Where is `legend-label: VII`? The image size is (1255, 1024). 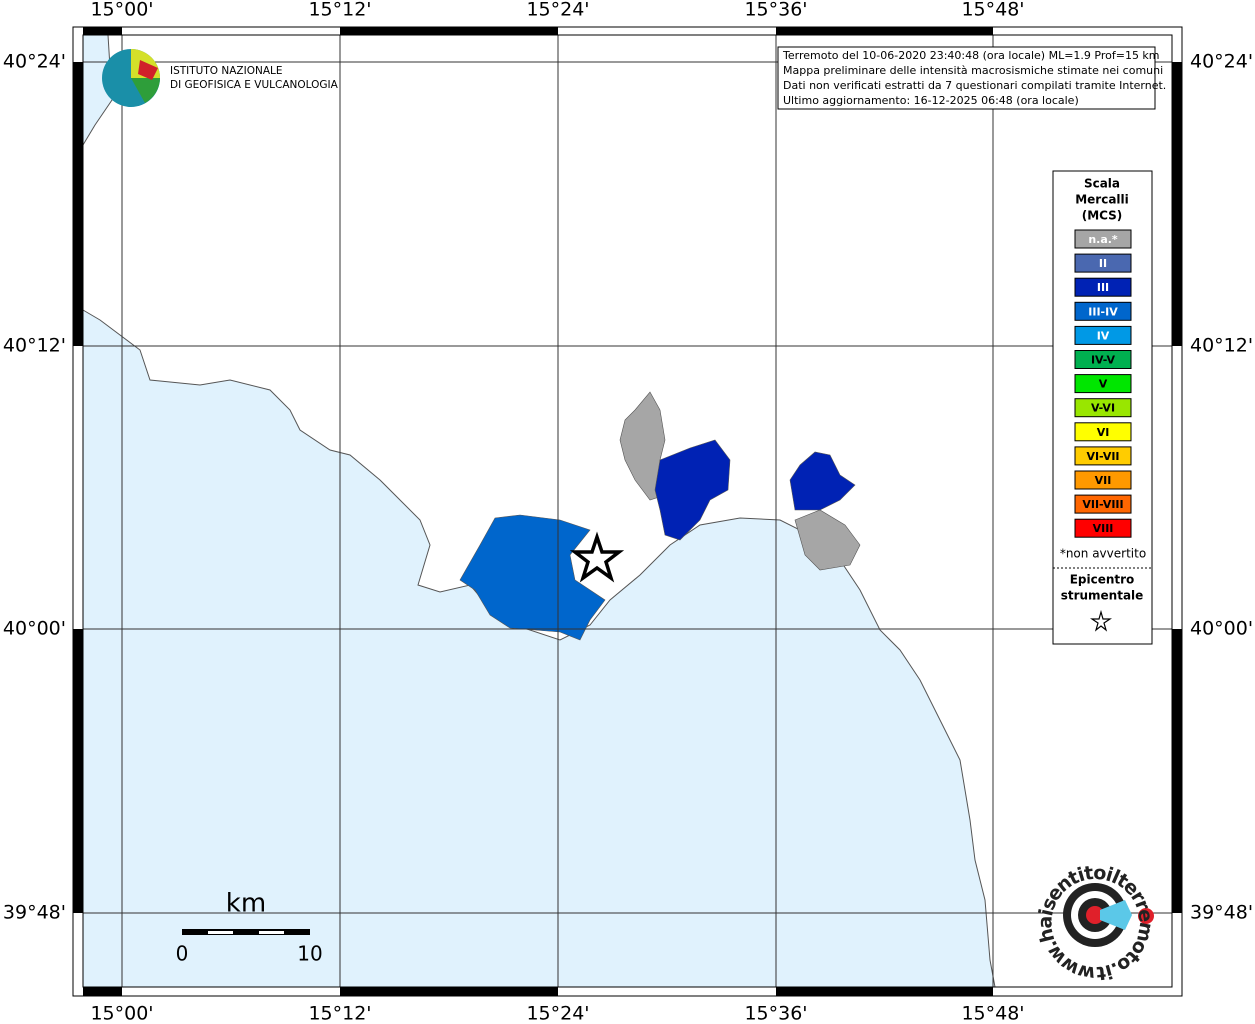 legend-label: VII is located at coordinates (1103, 480).